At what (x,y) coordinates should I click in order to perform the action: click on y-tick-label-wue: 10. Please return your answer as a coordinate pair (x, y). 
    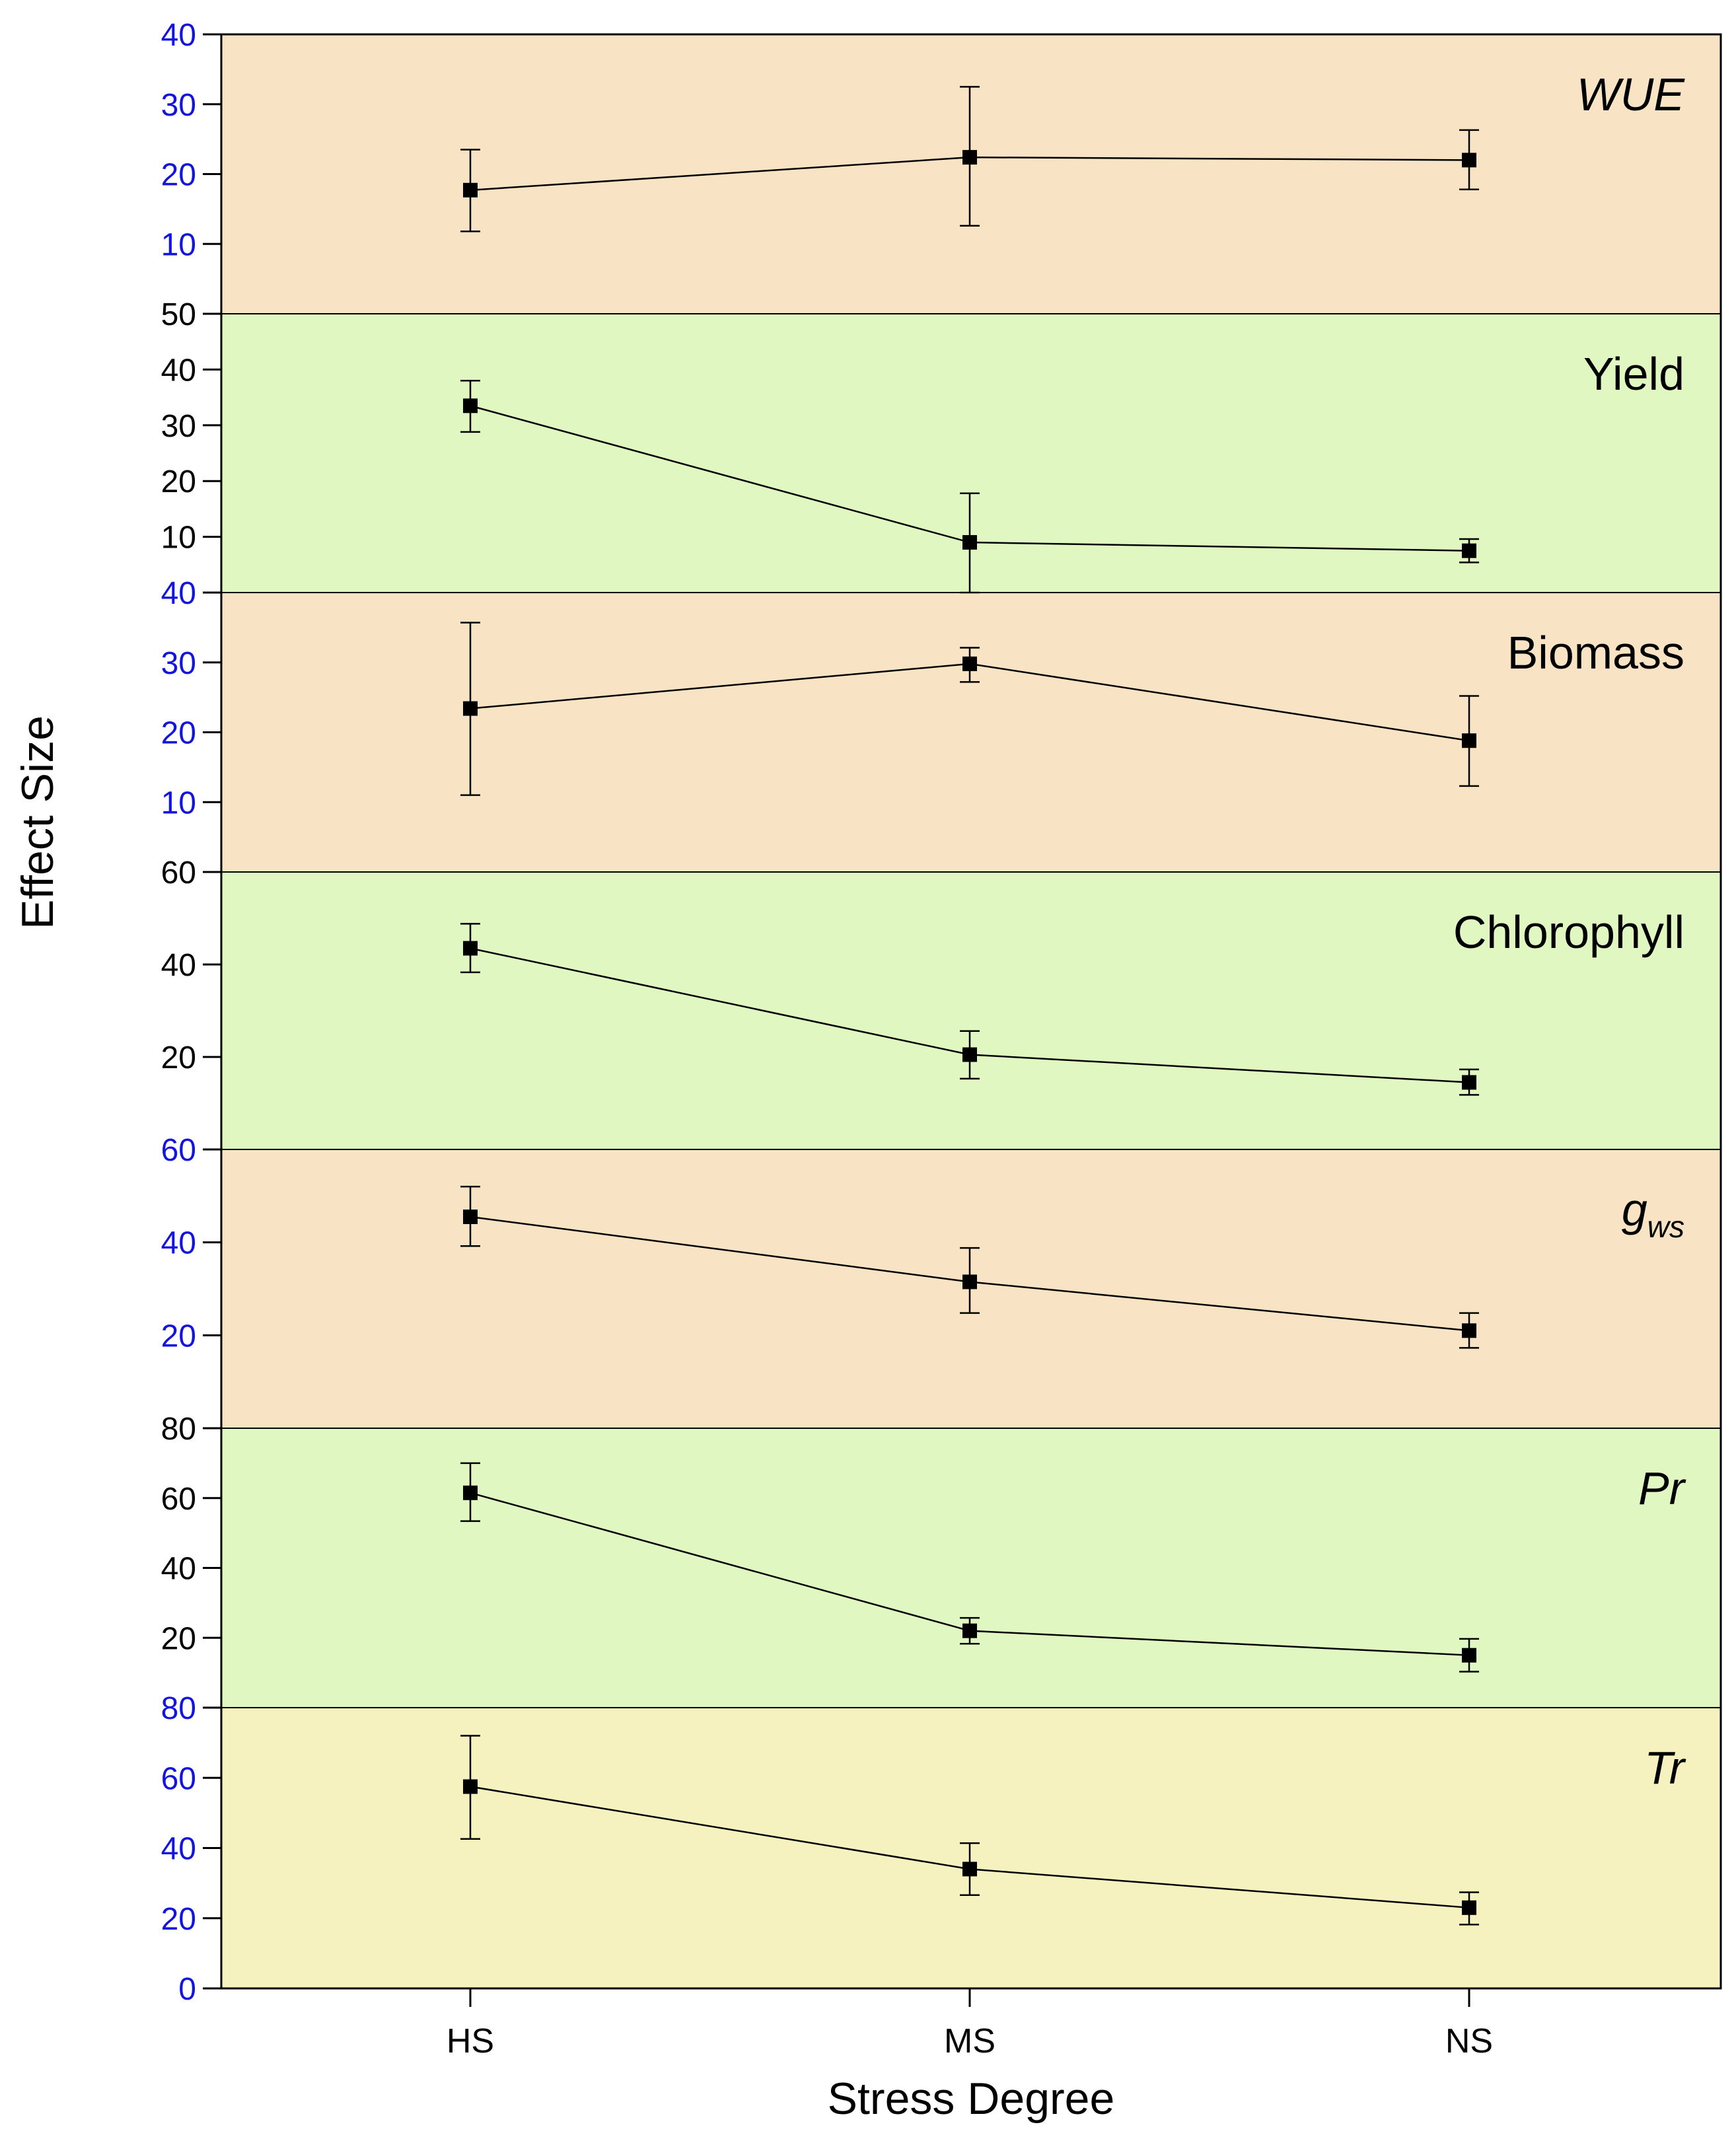
    Looking at the image, I should click on (178, 244).